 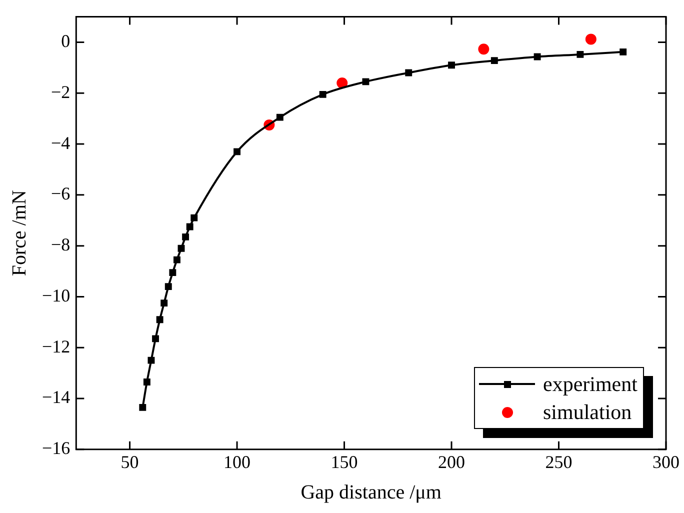 What do you see at coordinates (60, 142) in the screenshot?
I see `y-tick-label: −4` at bounding box center [60, 142].